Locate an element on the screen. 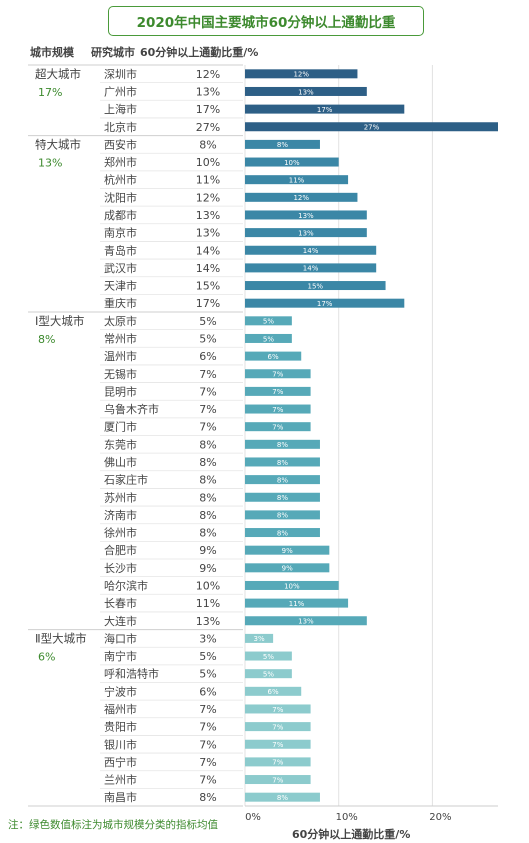 The height and width of the screenshot is (843, 529). city-label: 常州市 is located at coordinates (120, 338).